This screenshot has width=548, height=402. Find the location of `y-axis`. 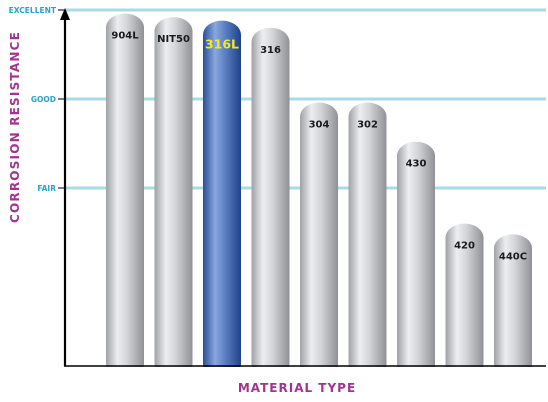

y-axis is located at coordinates (65, 187).